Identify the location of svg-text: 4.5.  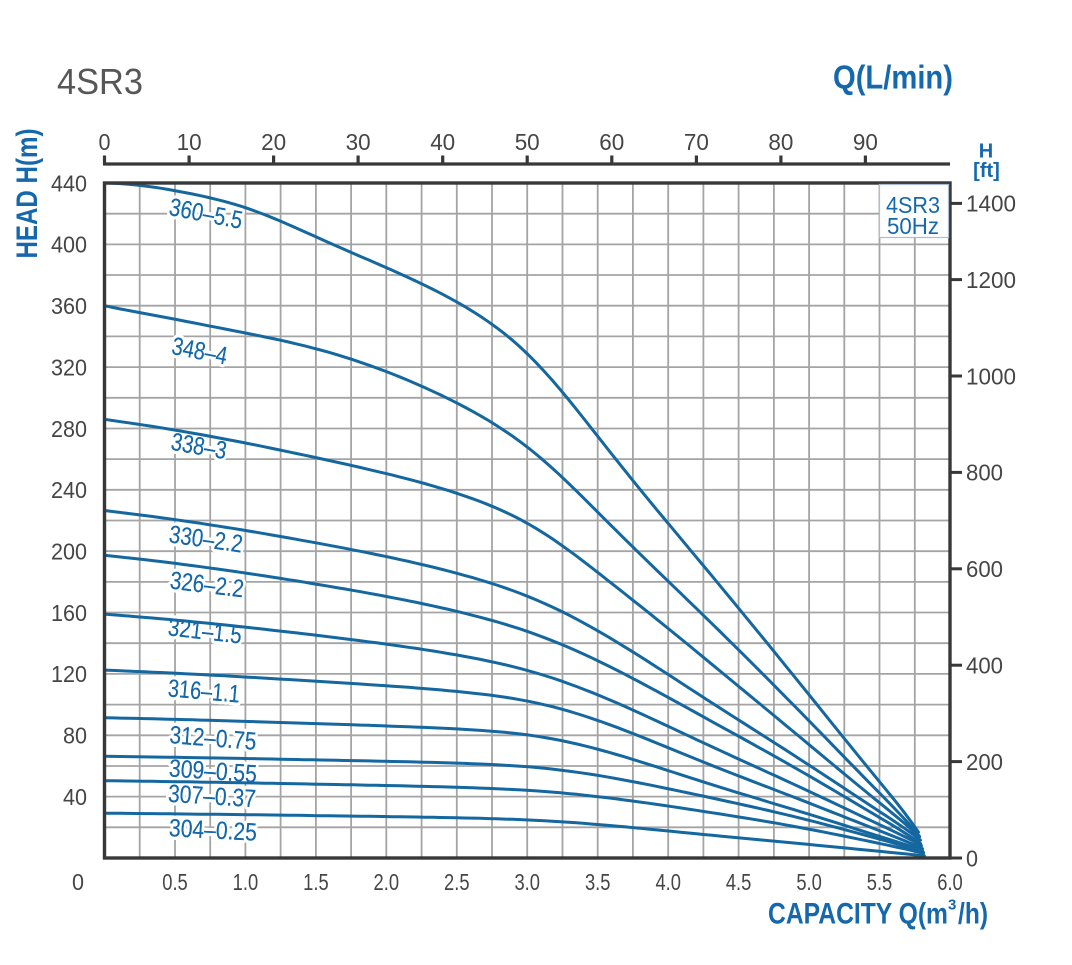
(739, 882).